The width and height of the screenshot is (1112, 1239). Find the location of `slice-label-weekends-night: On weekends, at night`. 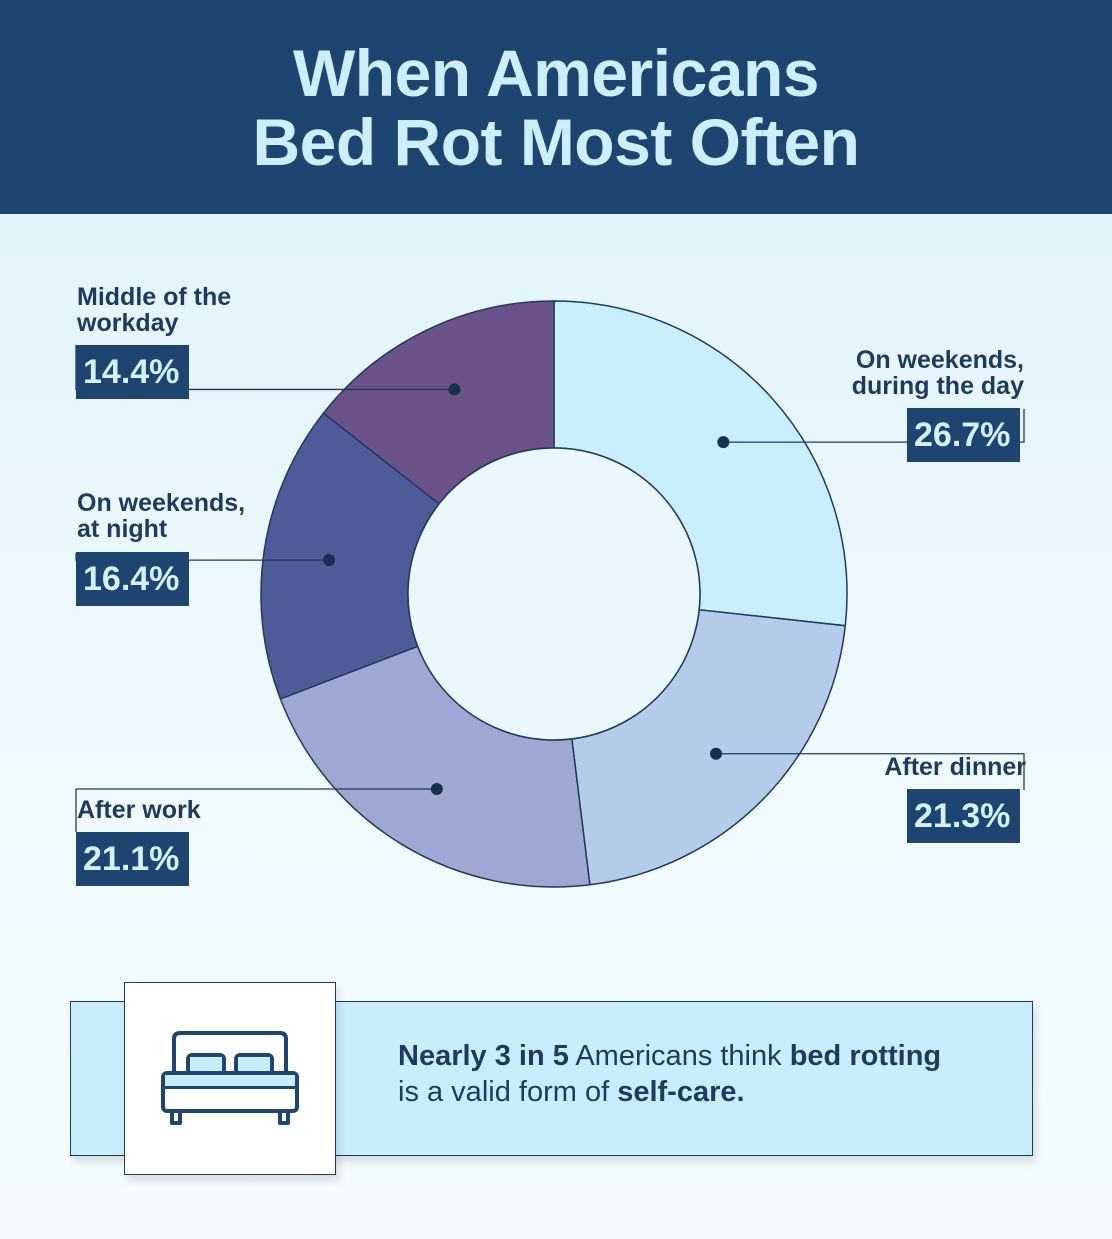

slice-label-weekends-night: On weekends, at night is located at coordinates (161, 516).